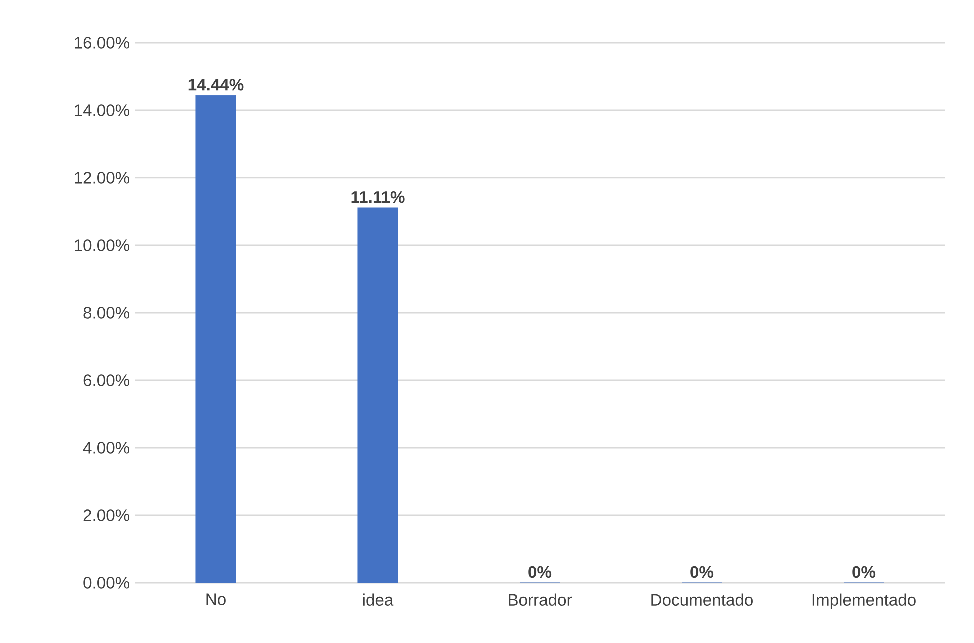 The height and width of the screenshot is (643, 974). Describe the element at coordinates (107, 313) in the screenshot. I see `y-tick-label: 8.00%` at that location.